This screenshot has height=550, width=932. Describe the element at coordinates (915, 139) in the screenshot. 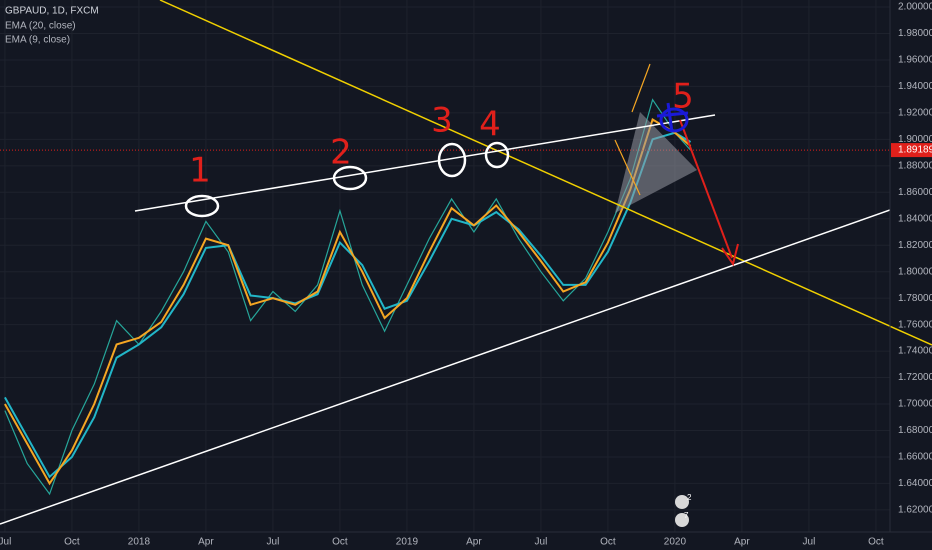

I see `y-tick-label: 1.90000` at that location.